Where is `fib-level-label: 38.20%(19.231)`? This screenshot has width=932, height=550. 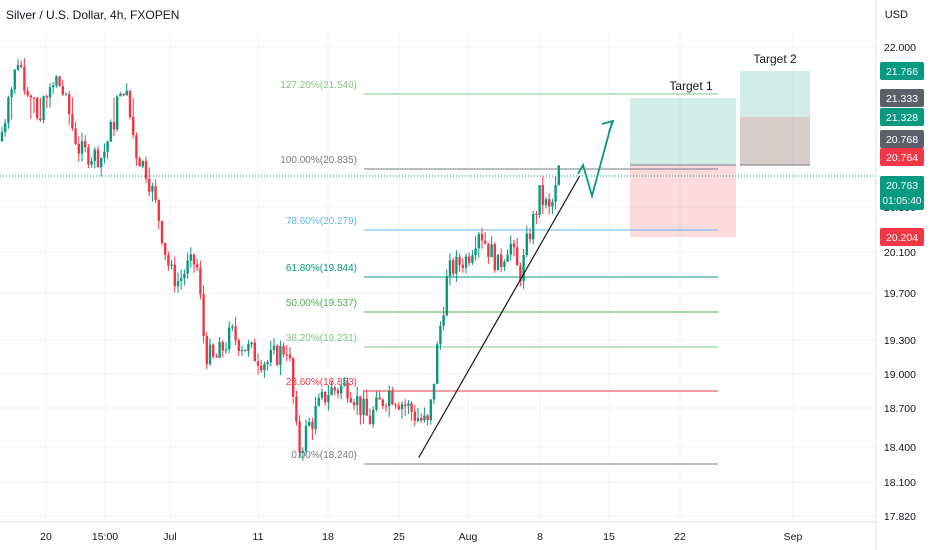 fib-level-label: 38.20%(19.231) is located at coordinates (321, 338).